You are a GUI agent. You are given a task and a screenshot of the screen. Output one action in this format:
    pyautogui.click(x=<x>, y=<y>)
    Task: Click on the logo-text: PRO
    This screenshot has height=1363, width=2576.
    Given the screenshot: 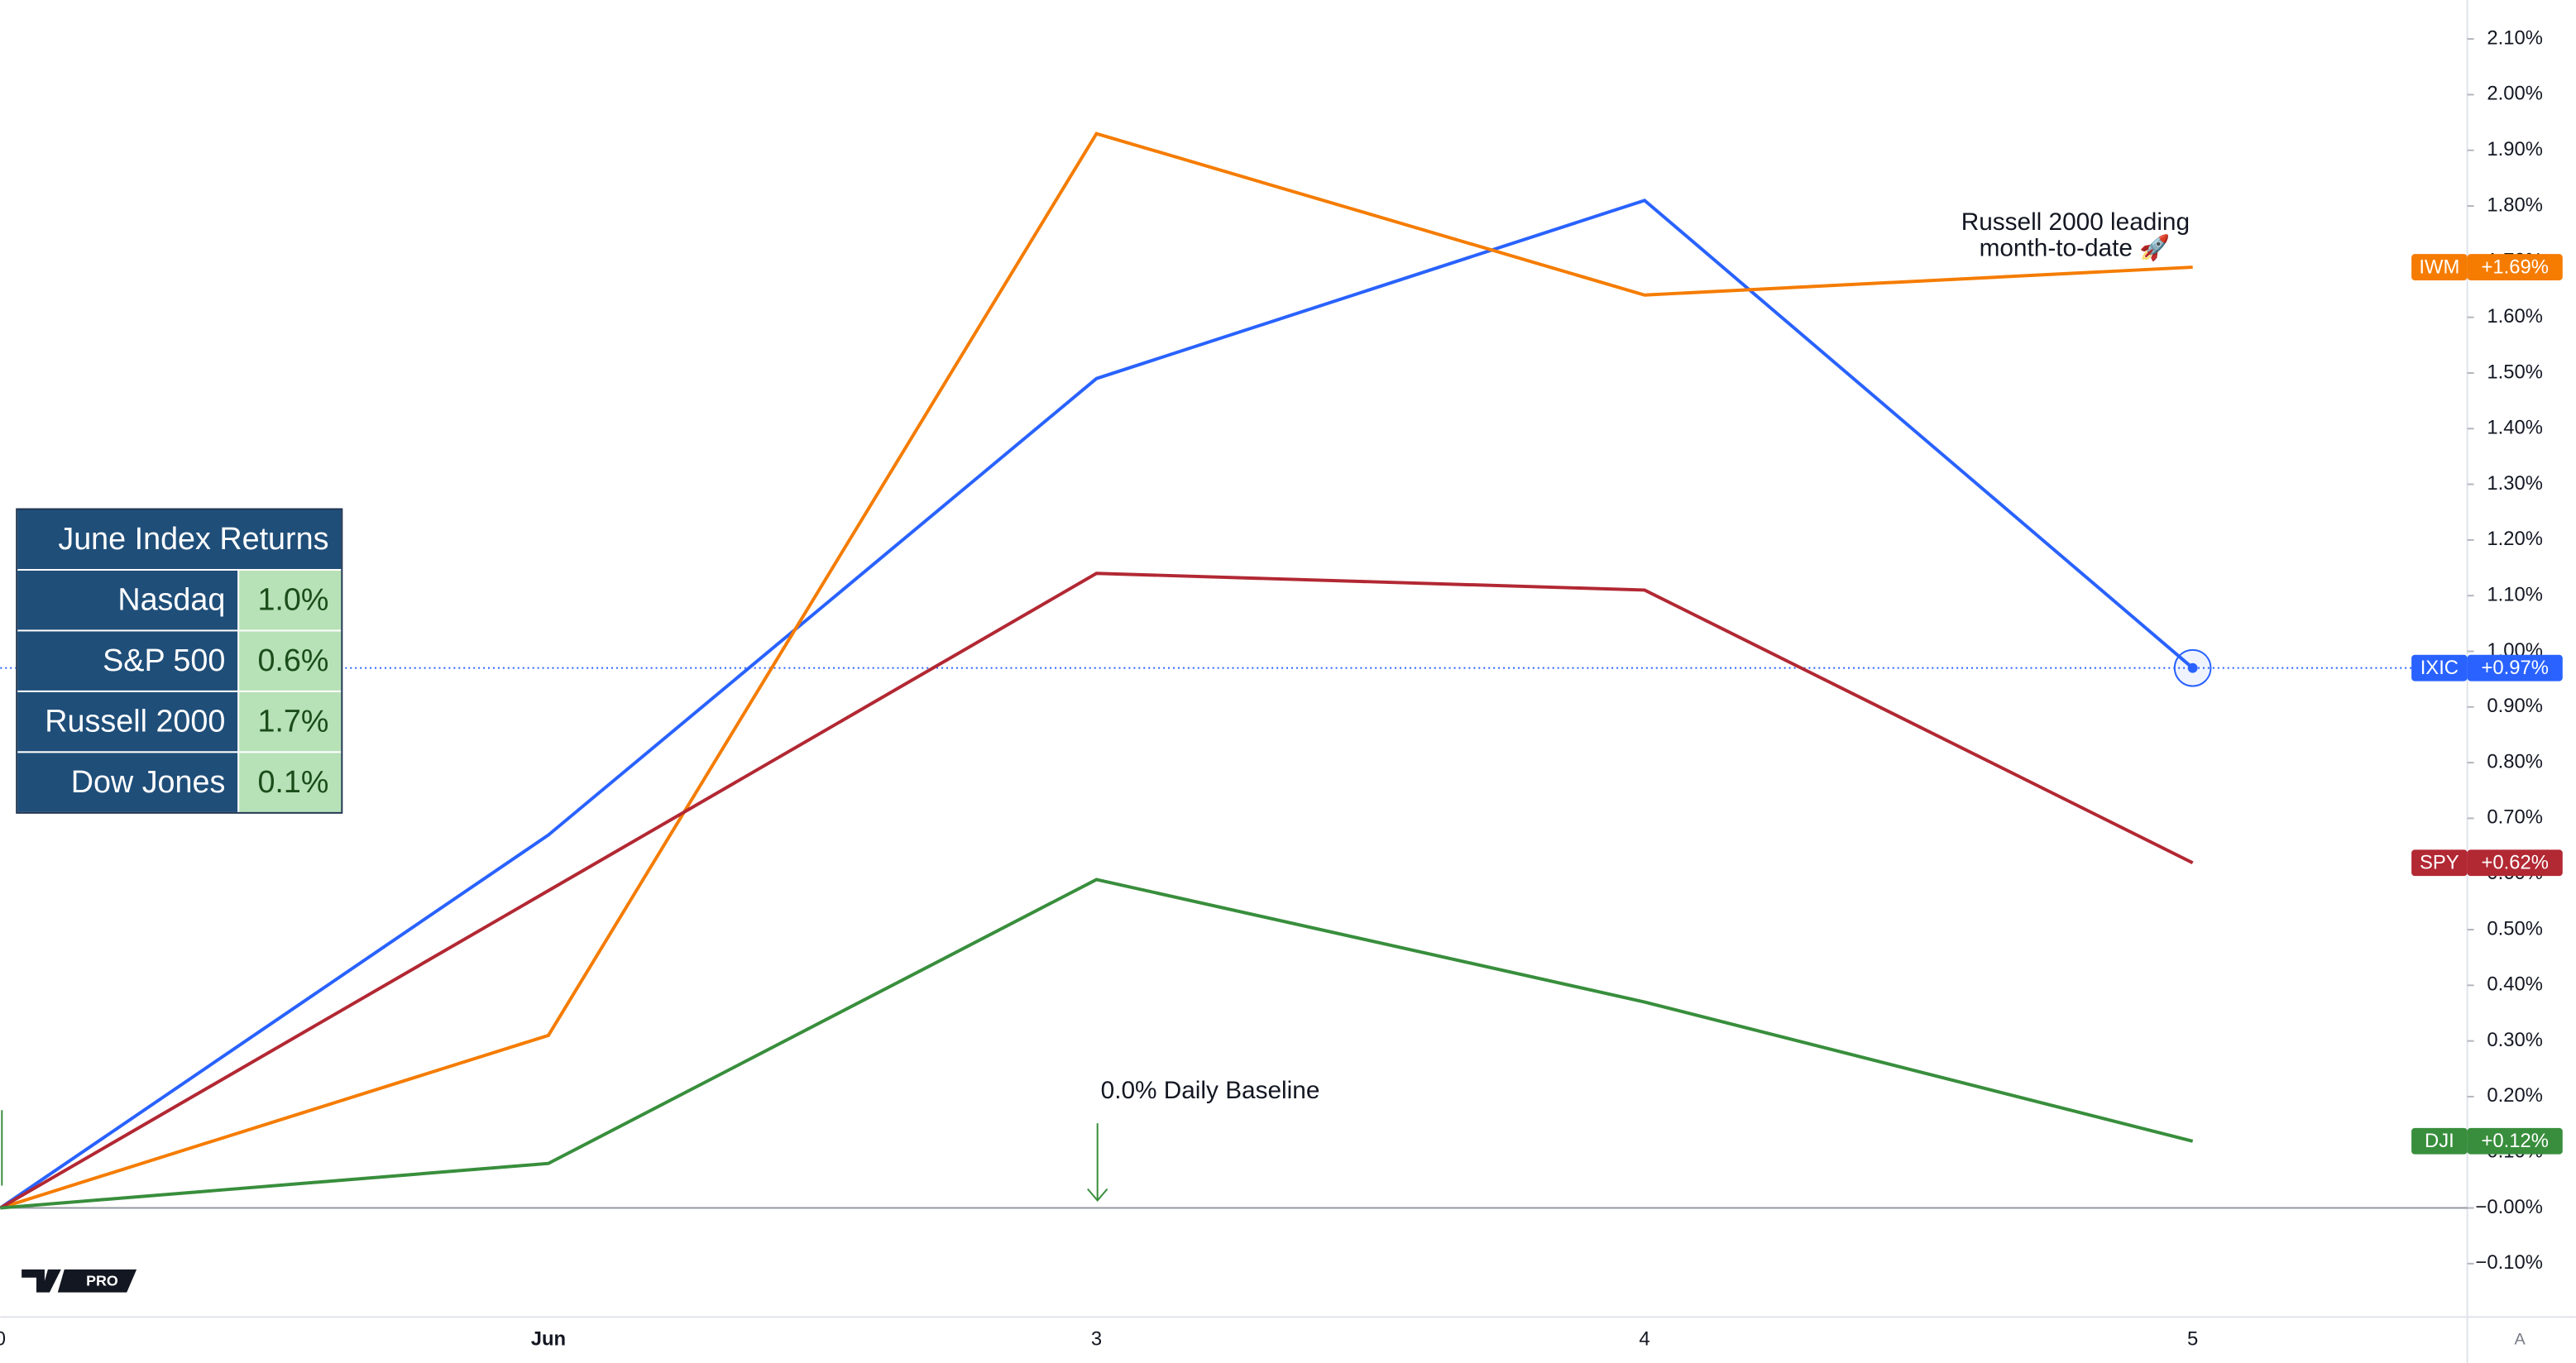 What is the action you would take?
    pyautogui.click(x=102, y=1280)
    